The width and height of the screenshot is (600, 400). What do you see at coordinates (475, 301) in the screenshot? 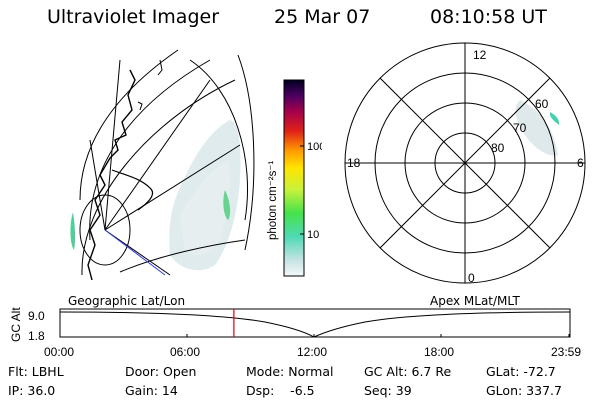
I see `apex-panel-label: Apex MLat/MLT` at bounding box center [475, 301].